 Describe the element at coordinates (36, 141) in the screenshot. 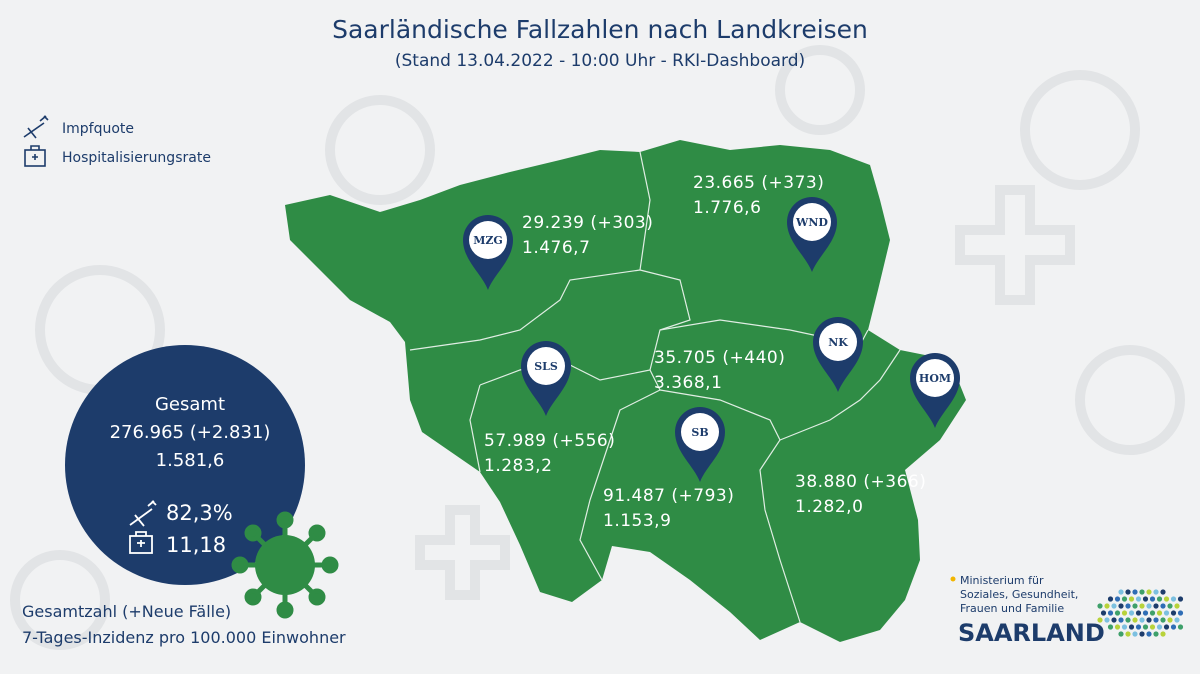

I see `legend-icons` at that location.